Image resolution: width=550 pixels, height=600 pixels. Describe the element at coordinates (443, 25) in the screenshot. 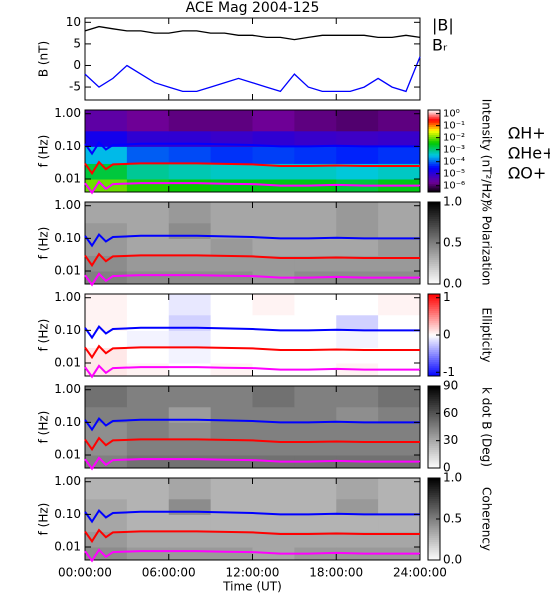

I see `legend-label: |B|` at that location.